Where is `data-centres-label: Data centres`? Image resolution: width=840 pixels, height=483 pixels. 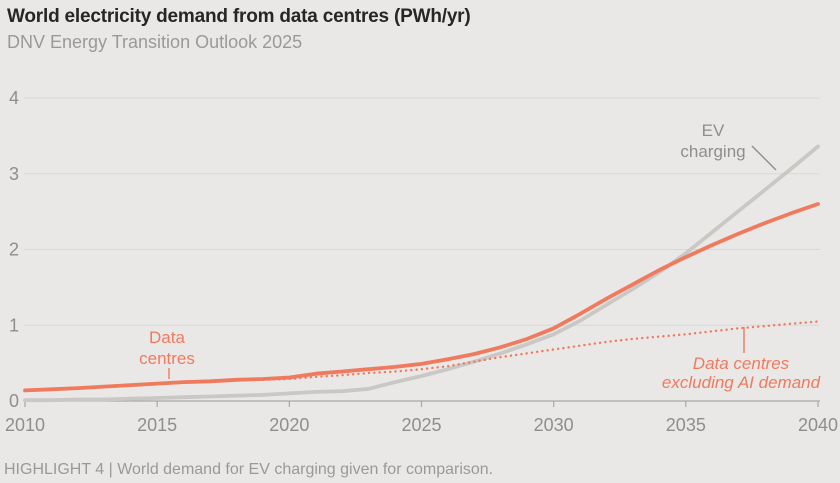
data-centres-label: Data centres is located at coordinates (167, 348).